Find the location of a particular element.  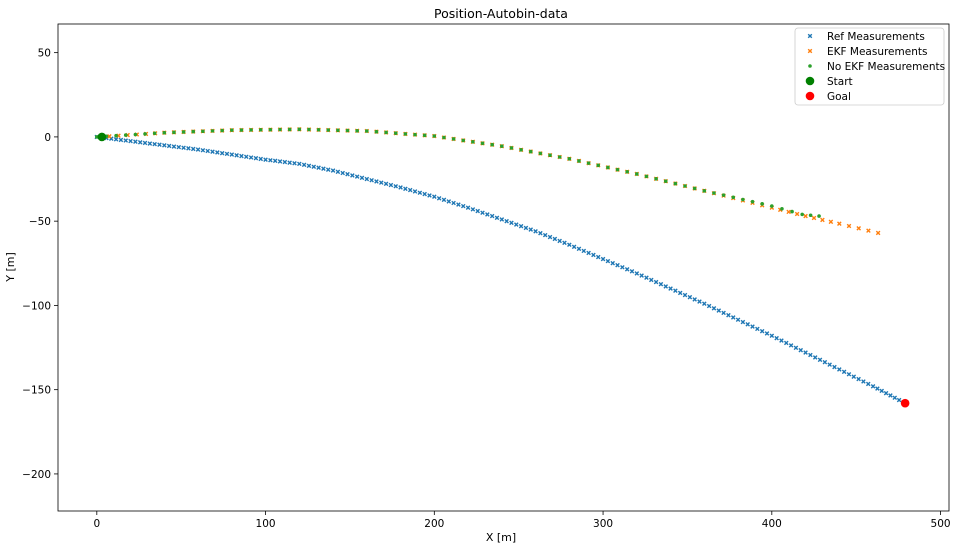

legend-box is located at coordinates (869, 66).